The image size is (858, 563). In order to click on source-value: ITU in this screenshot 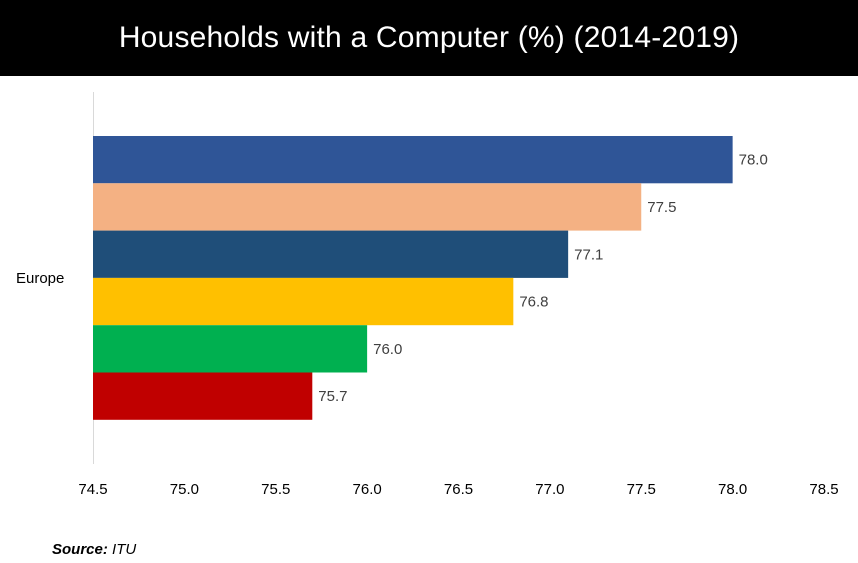, I will do `click(124, 549)`.